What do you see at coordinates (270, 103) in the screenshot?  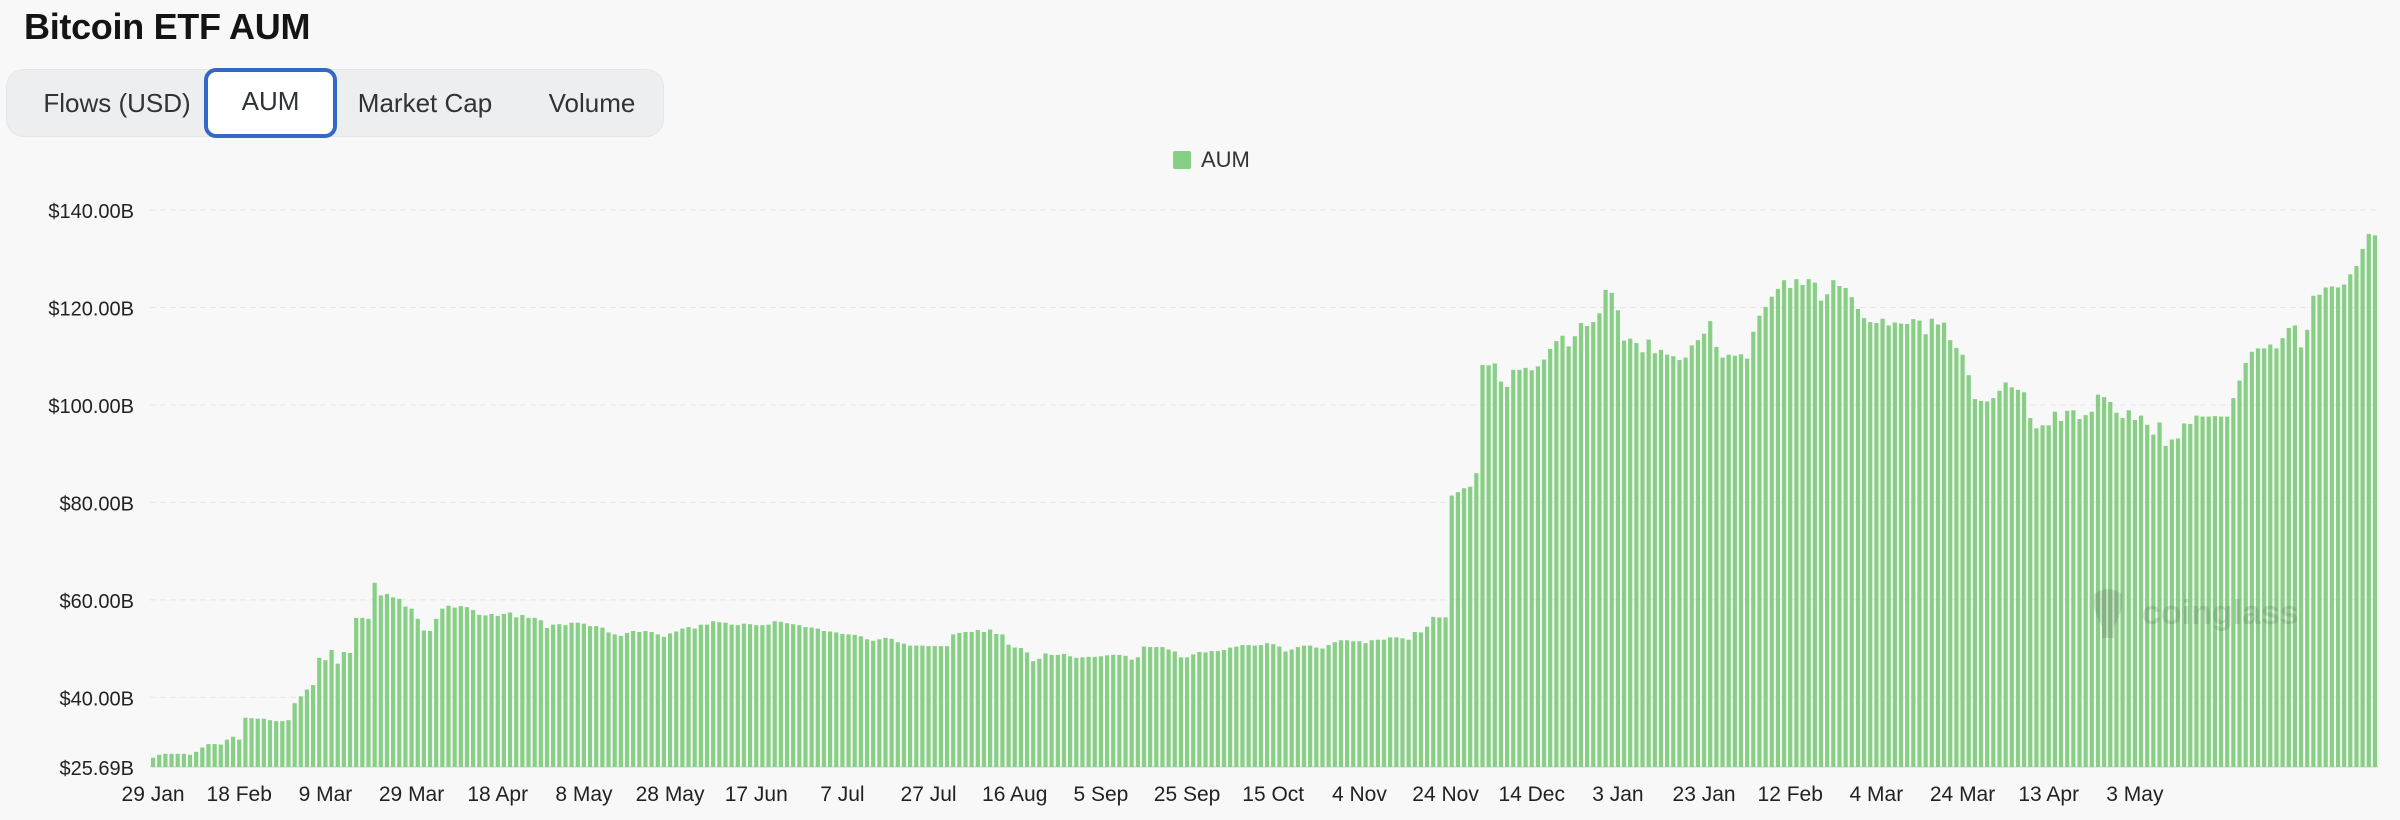 I see `tab-aum: AUM` at bounding box center [270, 103].